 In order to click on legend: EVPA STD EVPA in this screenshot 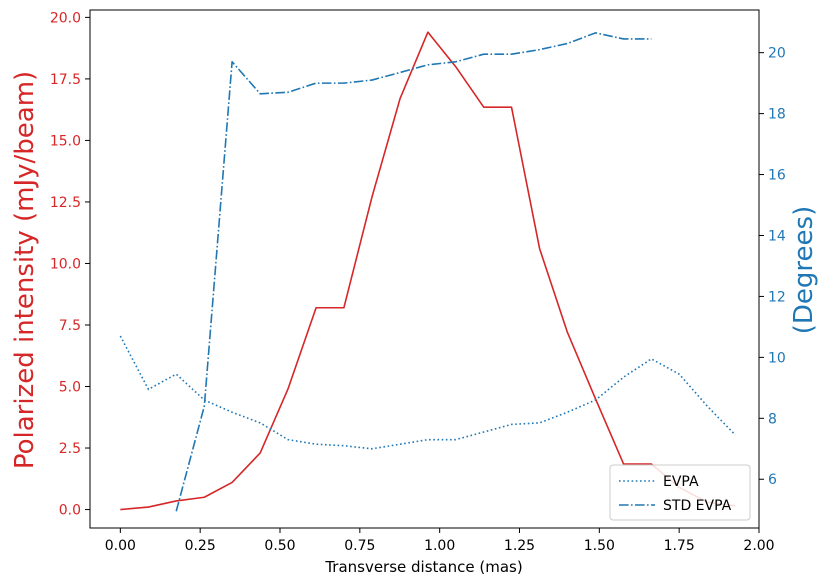, I will do `click(680, 492)`.